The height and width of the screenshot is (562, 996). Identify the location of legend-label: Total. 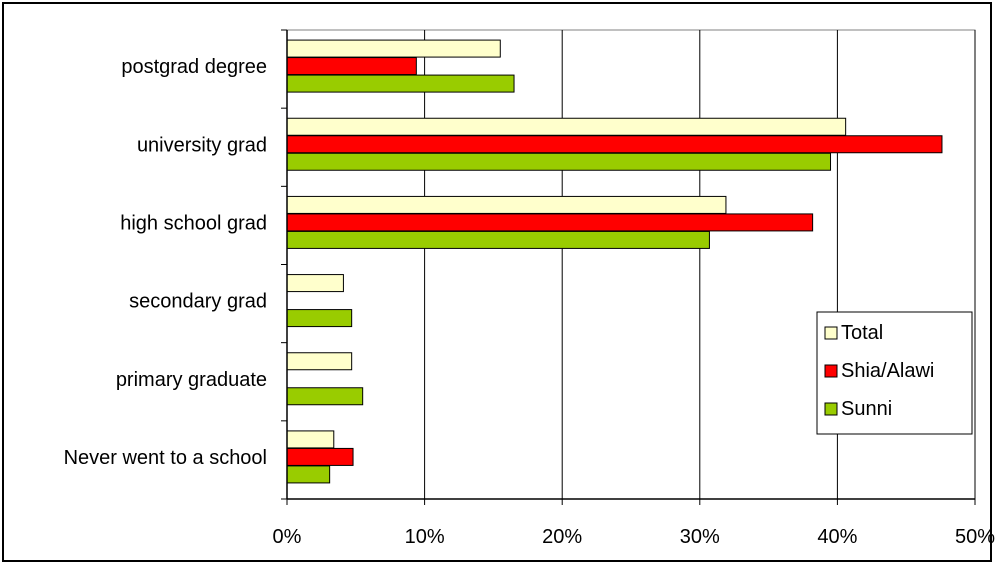
(862, 333).